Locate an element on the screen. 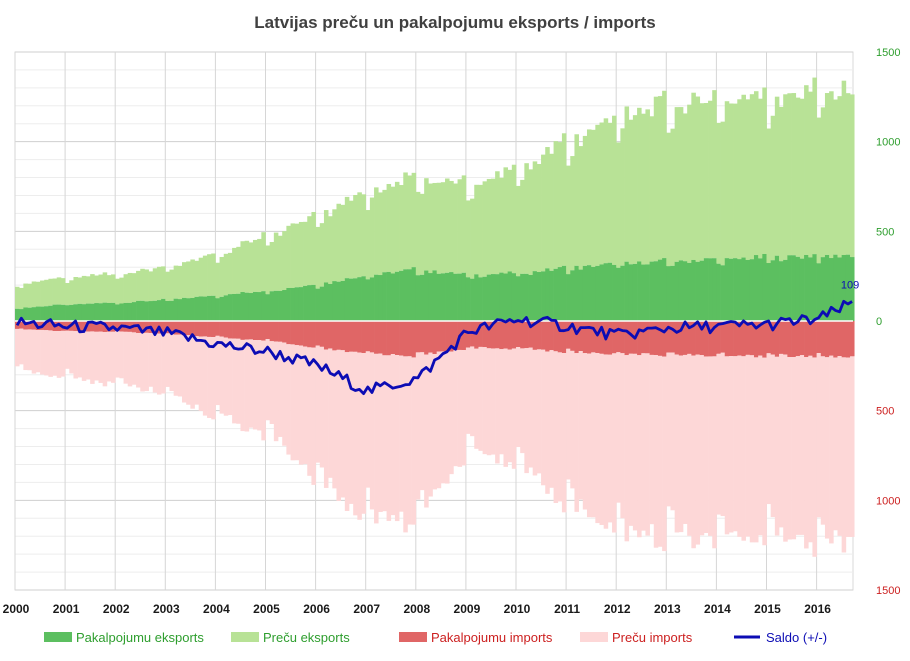 Image resolution: width=910 pixels, height=661 pixels. saldo-last-value-label: 109 is located at coordinates (850, 285).